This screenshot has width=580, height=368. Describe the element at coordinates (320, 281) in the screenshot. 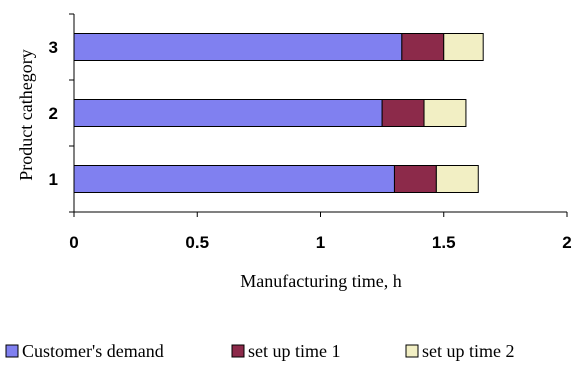

I see `x-axis-title: Manufacturing time, h` at that location.